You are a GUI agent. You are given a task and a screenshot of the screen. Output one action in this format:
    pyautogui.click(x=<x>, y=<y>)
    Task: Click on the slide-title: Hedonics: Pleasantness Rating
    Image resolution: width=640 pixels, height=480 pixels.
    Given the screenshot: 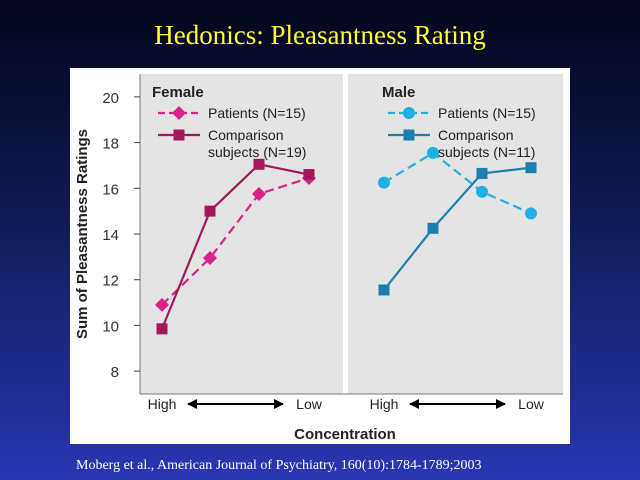 What is the action you would take?
    pyautogui.click(x=320, y=35)
    